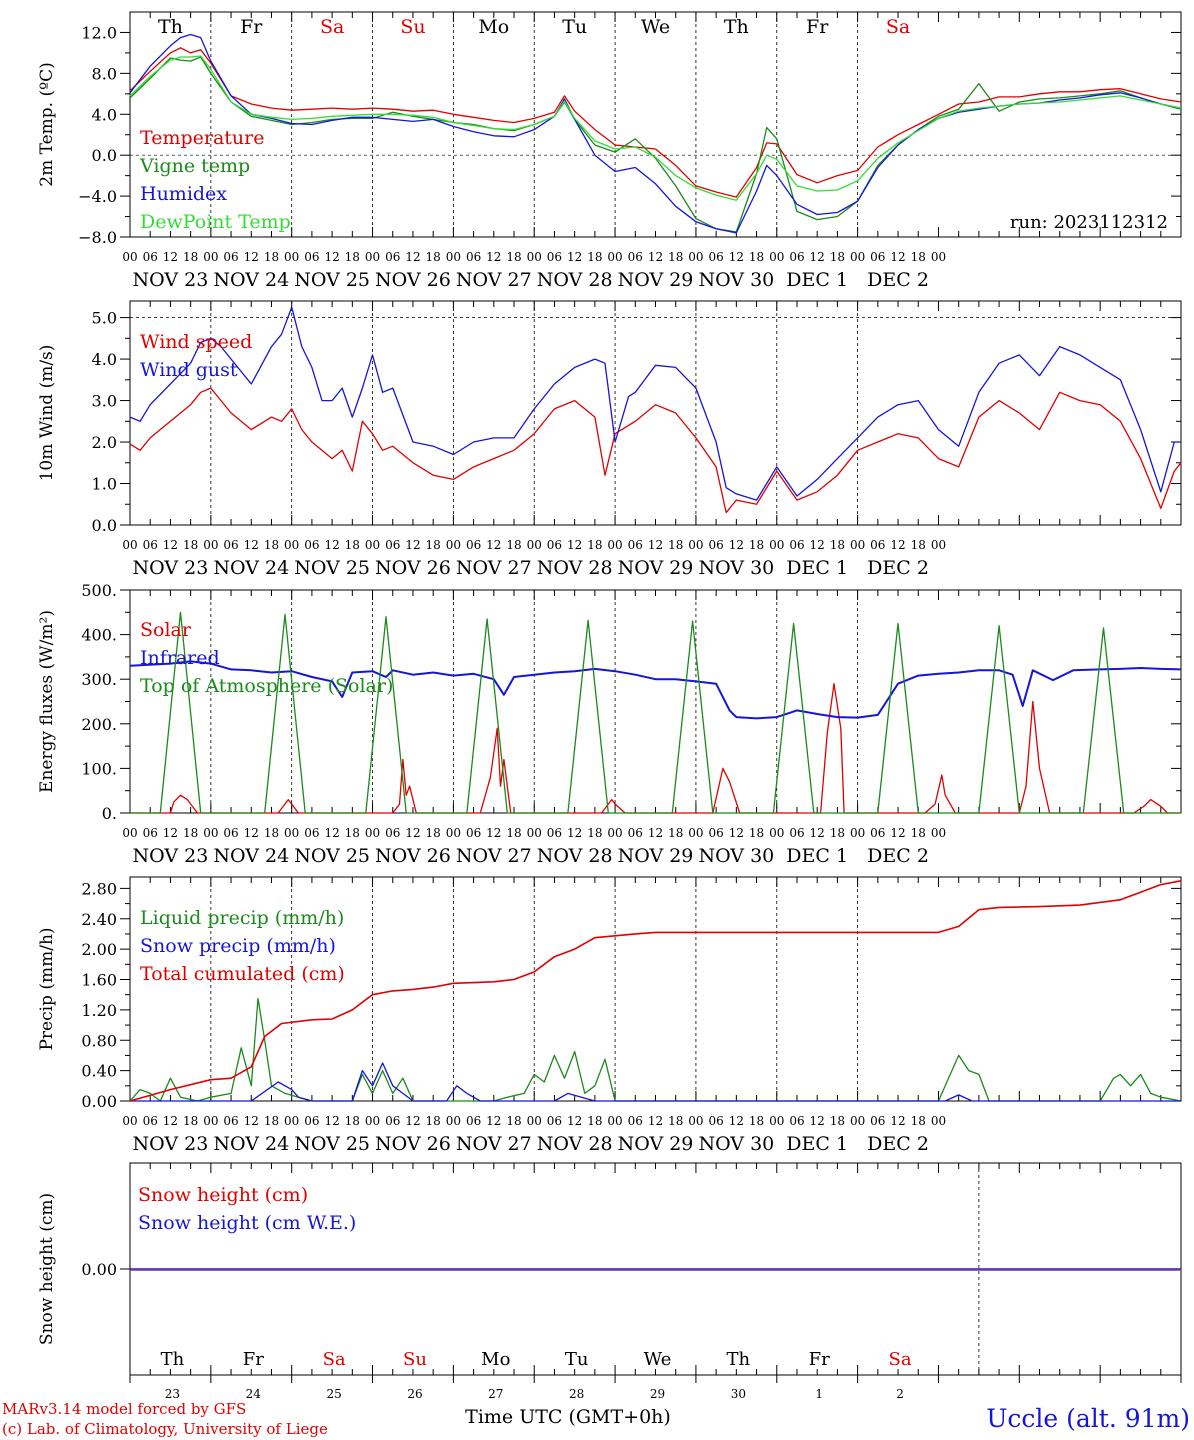 The height and width of the screenshot is (1440, 1194). I want to click on y-axis-label: 2m Temp. (ºC), so click(47, 124).